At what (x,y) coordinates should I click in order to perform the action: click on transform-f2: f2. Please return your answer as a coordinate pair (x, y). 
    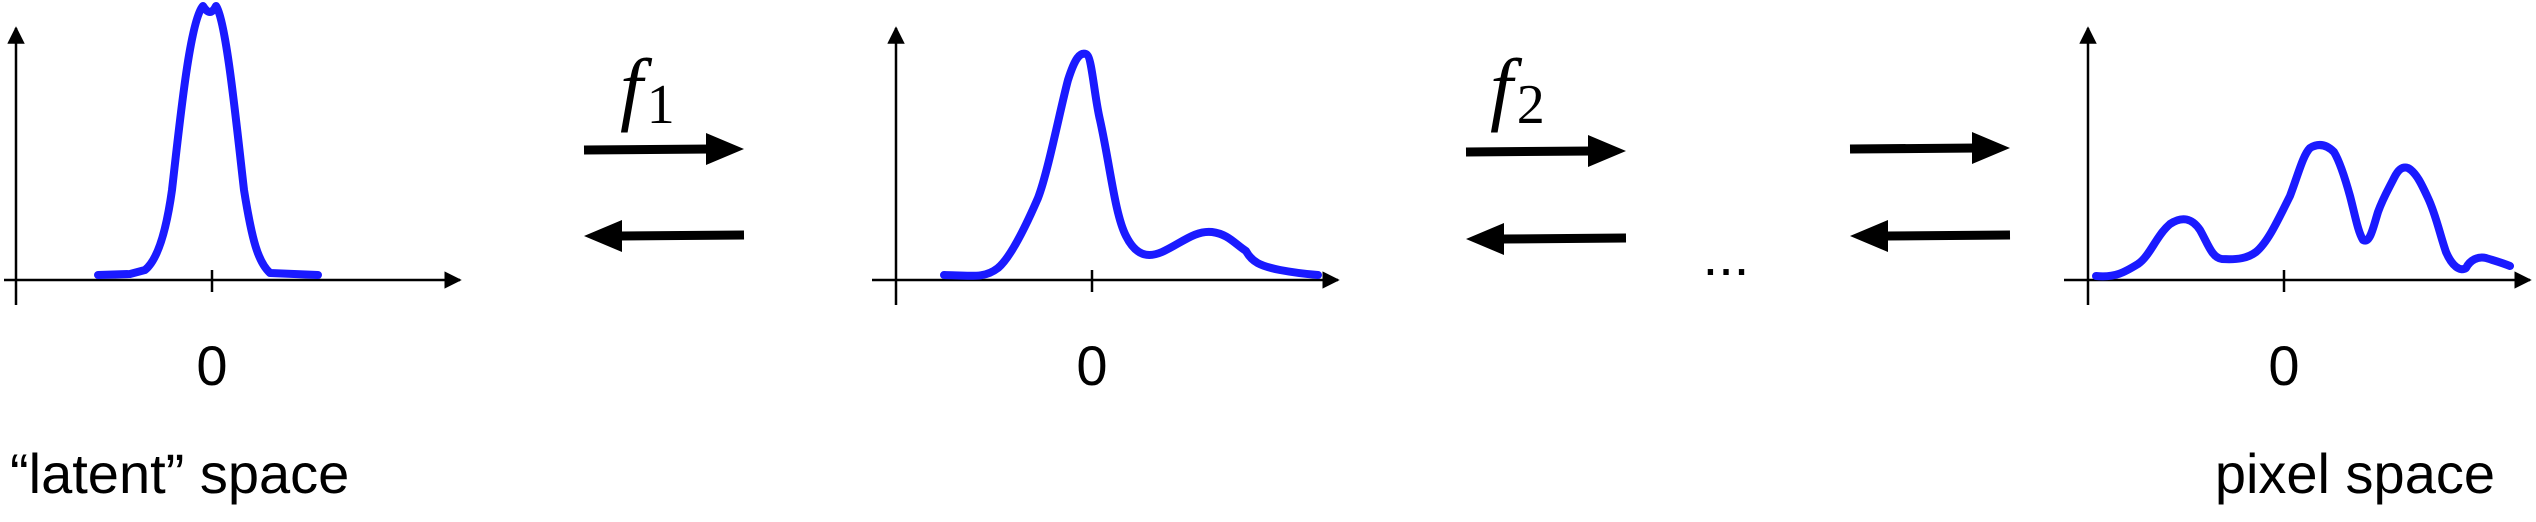
    Looking at the image, I should click on (1546, 148).